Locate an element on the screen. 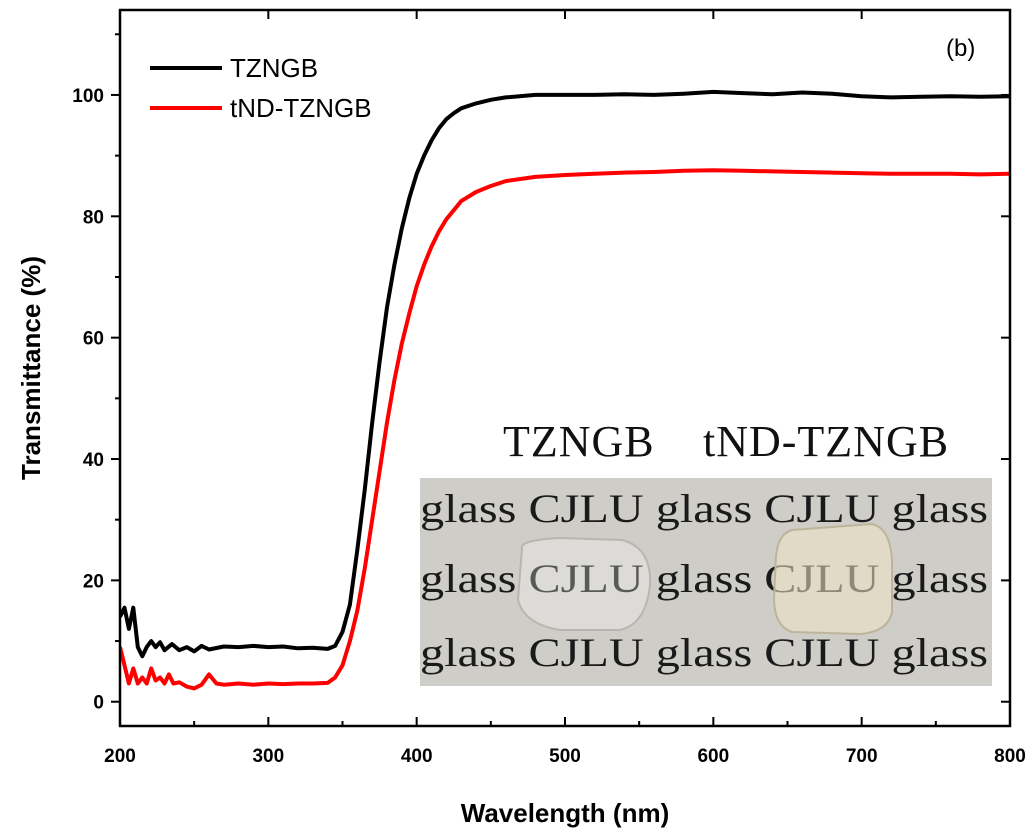 The image size is (1036, 836). y-axis-title: Transmittance (%) is located at coordinates (31, 368).